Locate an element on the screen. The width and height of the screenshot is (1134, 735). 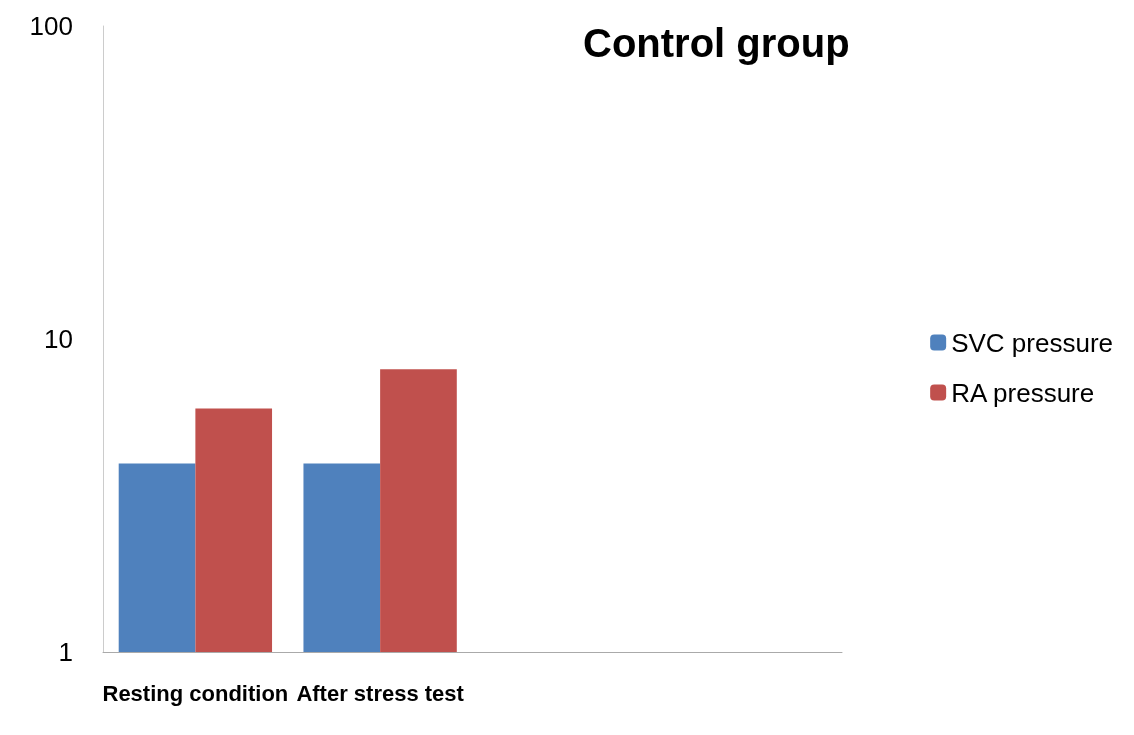
x-tick-label: After stress test is located at coordinates (380, 693).